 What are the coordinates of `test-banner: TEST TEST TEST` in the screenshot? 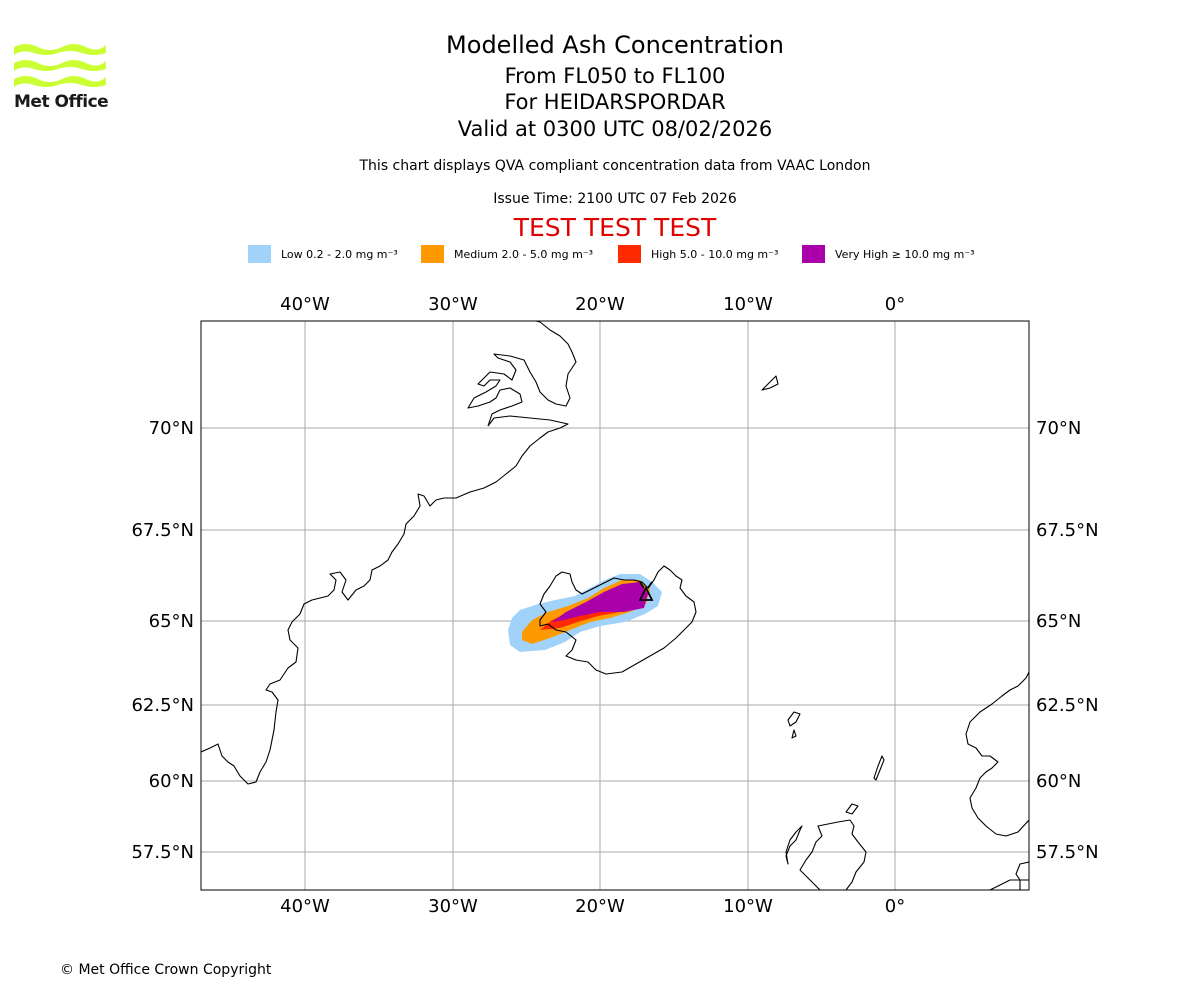 It's located at (615, 227).